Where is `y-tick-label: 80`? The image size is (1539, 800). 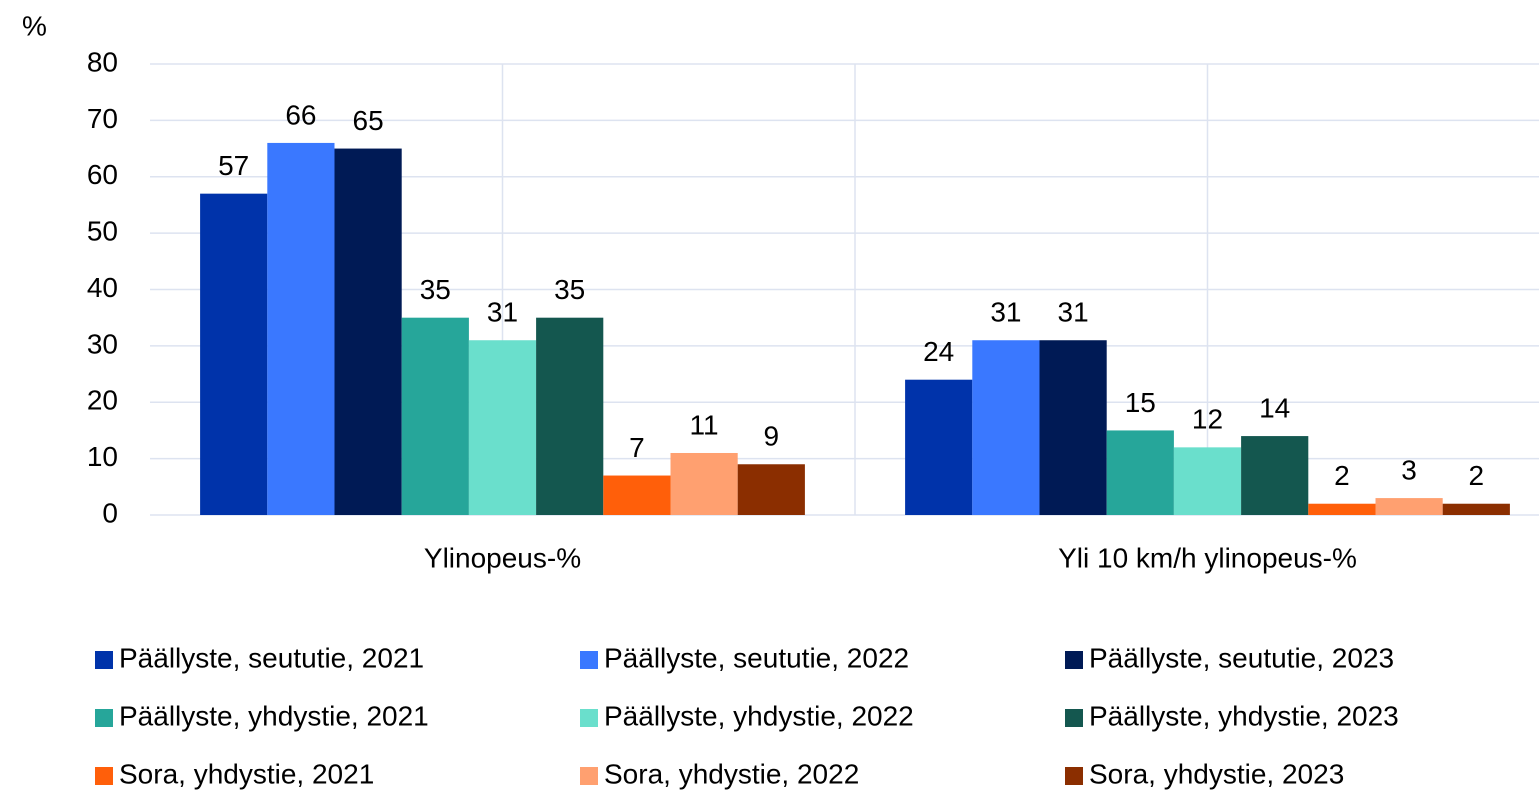
y-tick-label: 80 is located at coordinates (102, 61).